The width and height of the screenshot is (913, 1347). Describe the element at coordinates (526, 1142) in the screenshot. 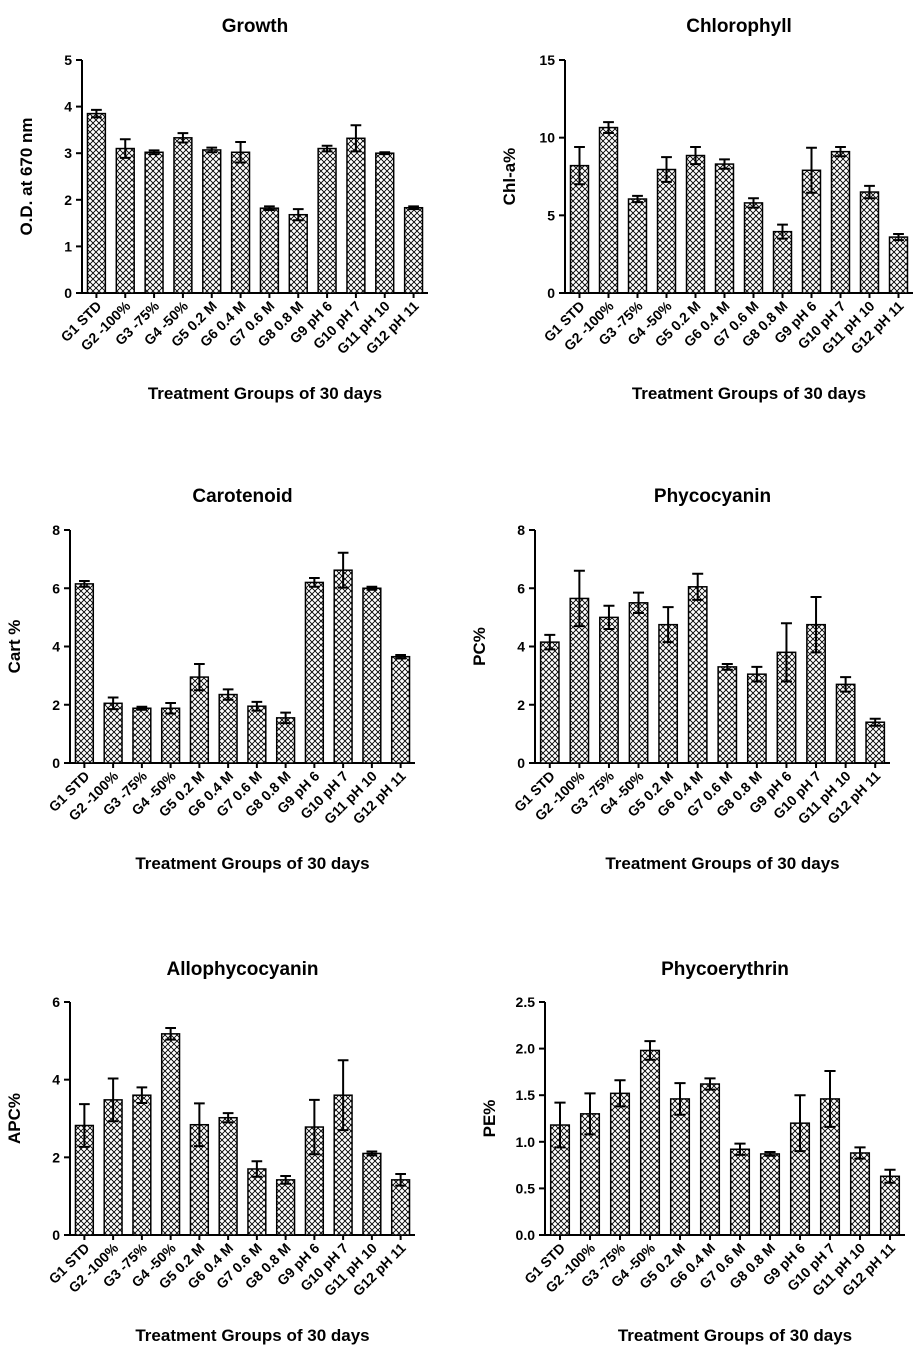

I see `y-tick-label: 1.0` at that location.